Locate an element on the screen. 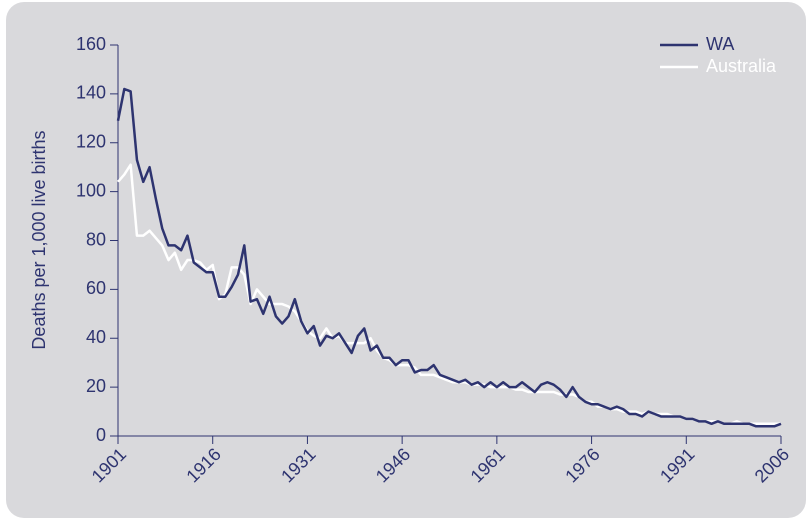 This screenshot has width=808, height=520. legend-label: Australia is located at coordinates (741, 66).